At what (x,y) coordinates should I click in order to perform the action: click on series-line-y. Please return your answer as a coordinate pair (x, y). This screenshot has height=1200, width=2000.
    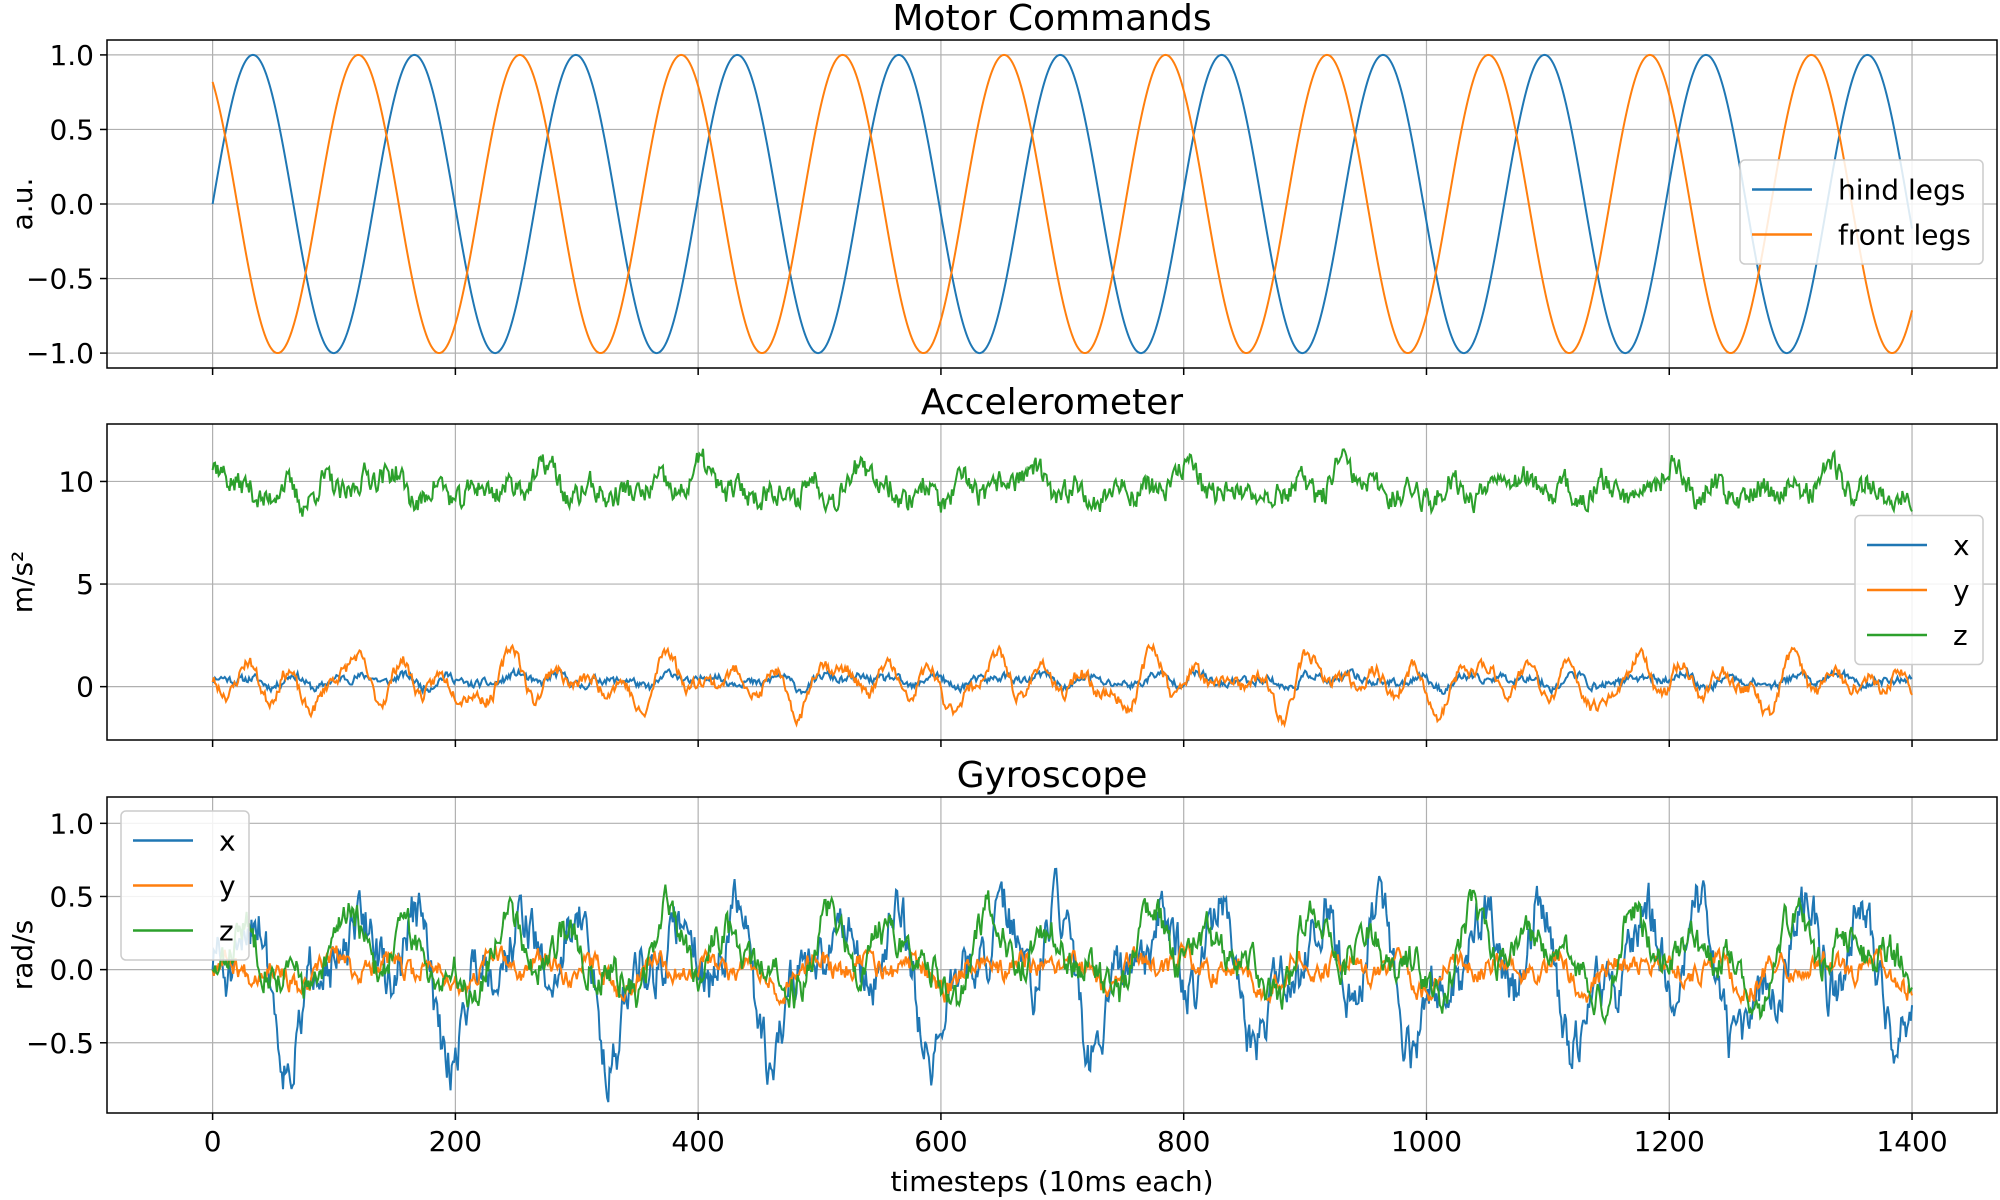
    Looking at the image, I should click on (1062, 685).